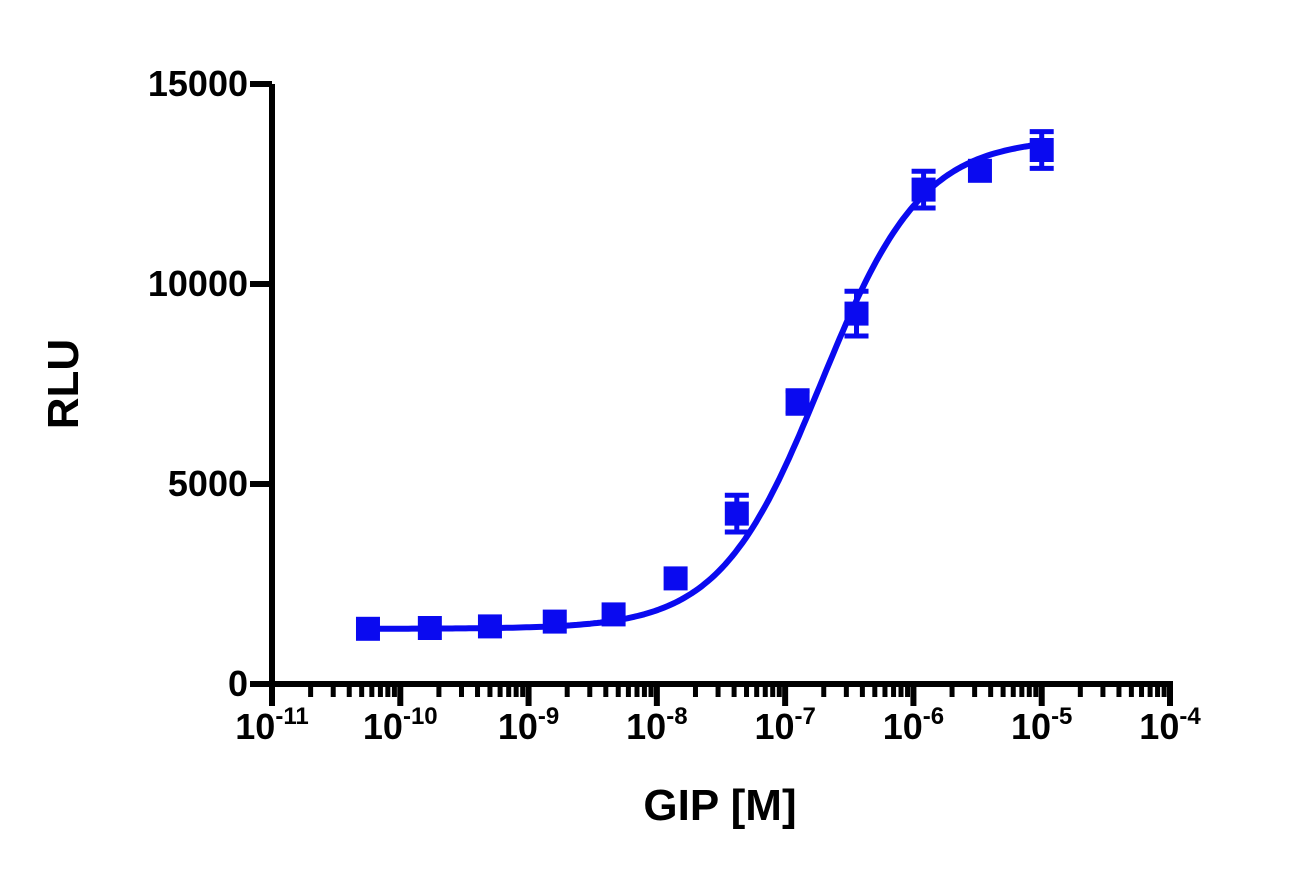 This screenshot has width=1308, height=873. I want to click on x-tick-label: 10⁻⁷, so click(784, 725).